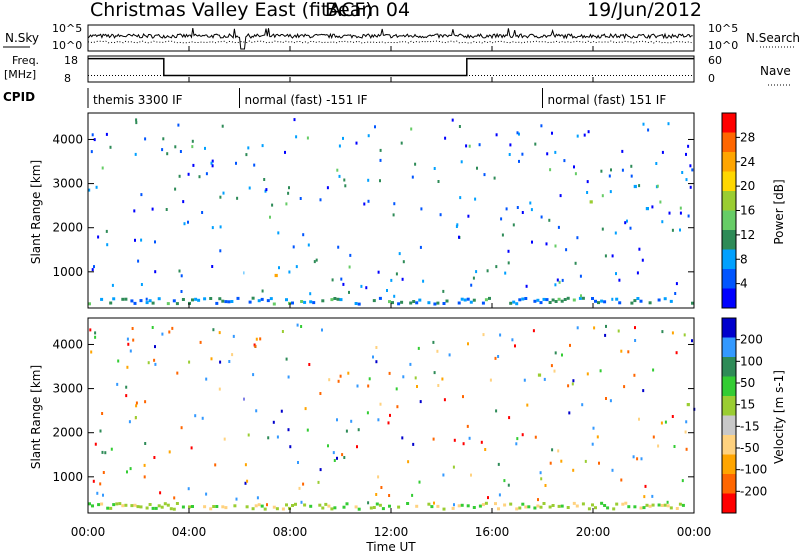 The width and height of the screenshot is (800, 554). What do you see at coordinates (694, 532) in the screenshot?
I see `x-tick-label: 00:00` at bounding box center [694, 532].